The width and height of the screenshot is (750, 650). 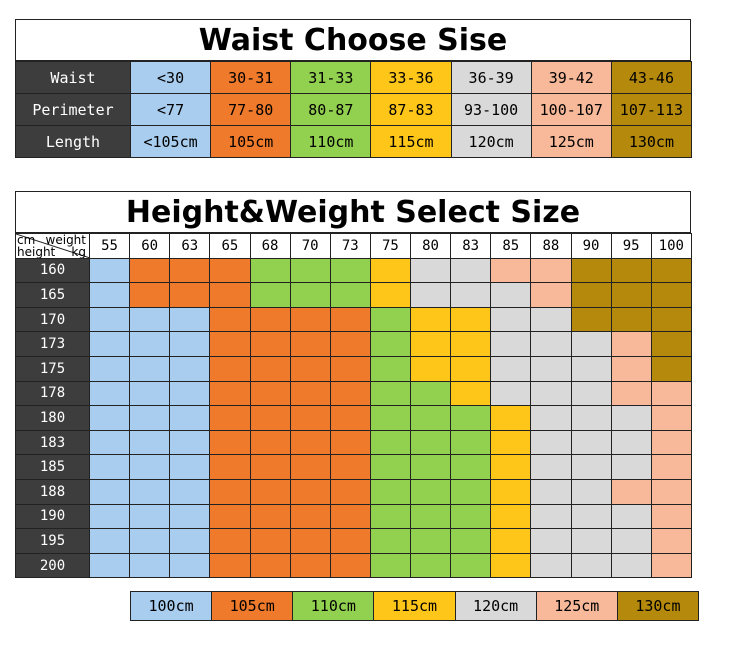 What do you see at coordinates (491, 109) in the screenshot?
I see `waist-table-cell: 93-100` at bounding box center [491, 109].